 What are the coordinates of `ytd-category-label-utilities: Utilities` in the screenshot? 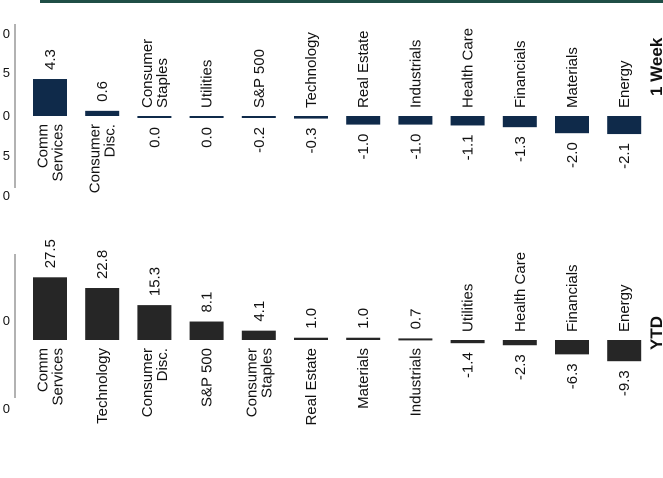 It's located at (468, 308).